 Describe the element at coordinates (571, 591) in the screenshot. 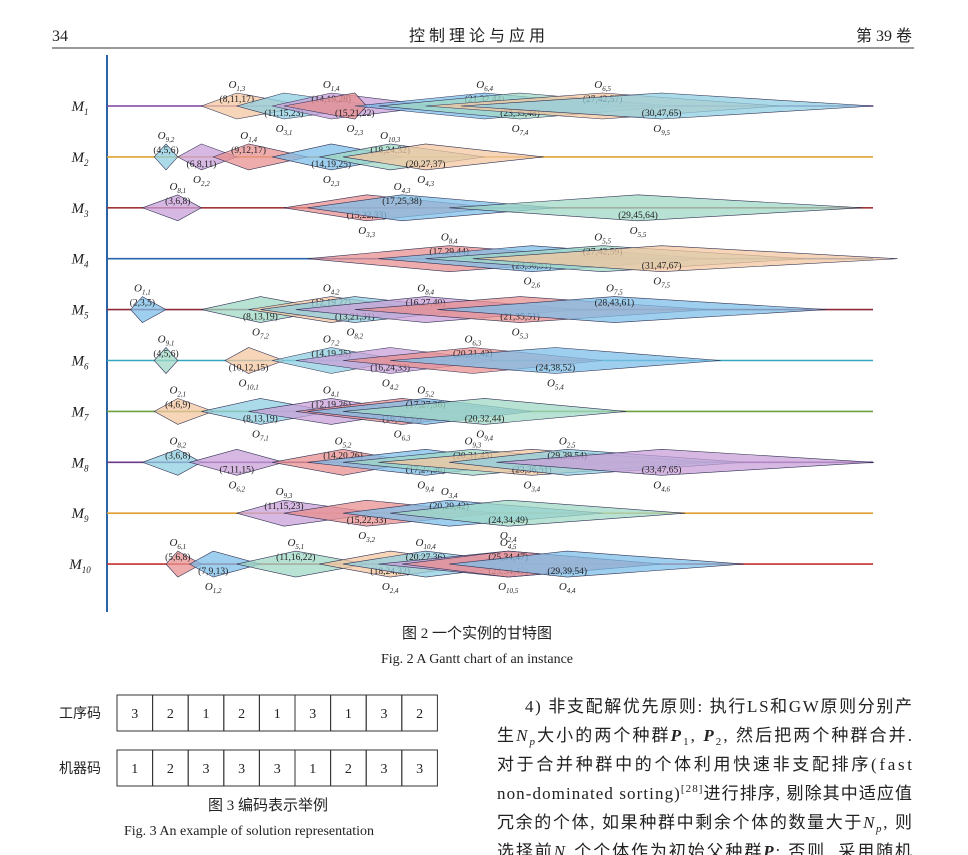

I see `operation-index: 4,4` at that location.